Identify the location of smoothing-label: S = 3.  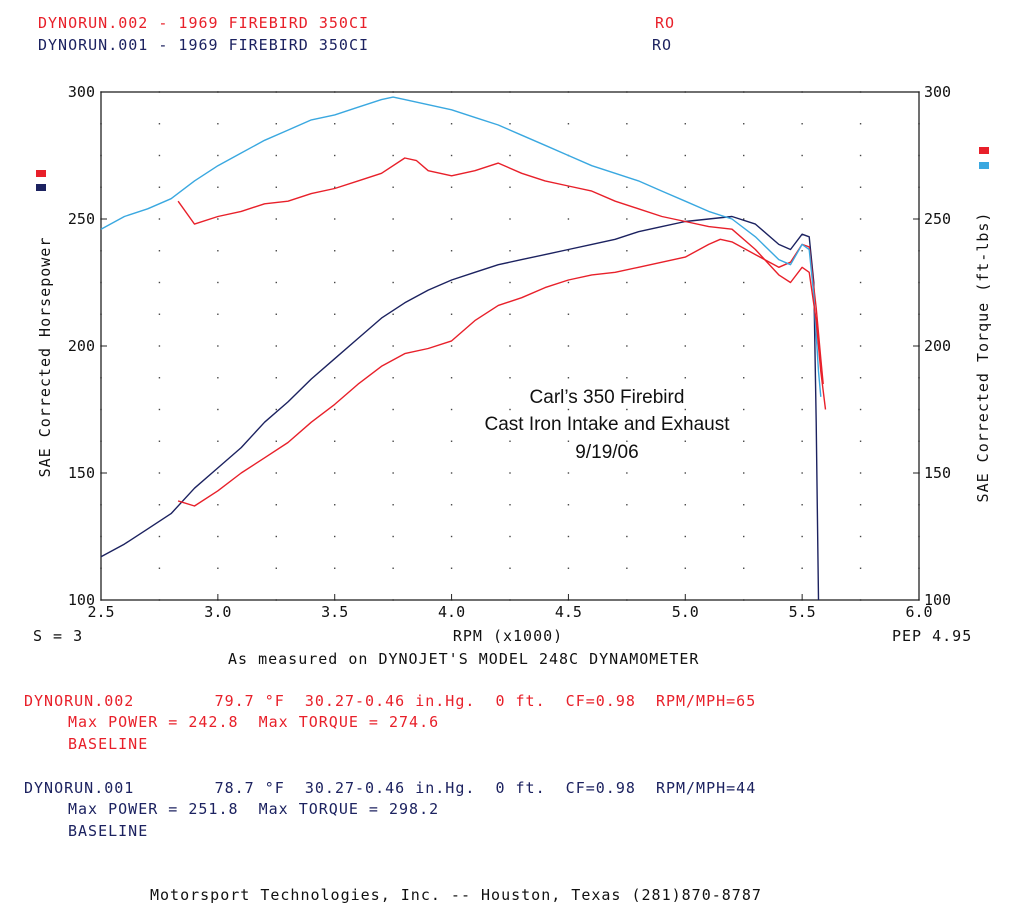
(58, 636).